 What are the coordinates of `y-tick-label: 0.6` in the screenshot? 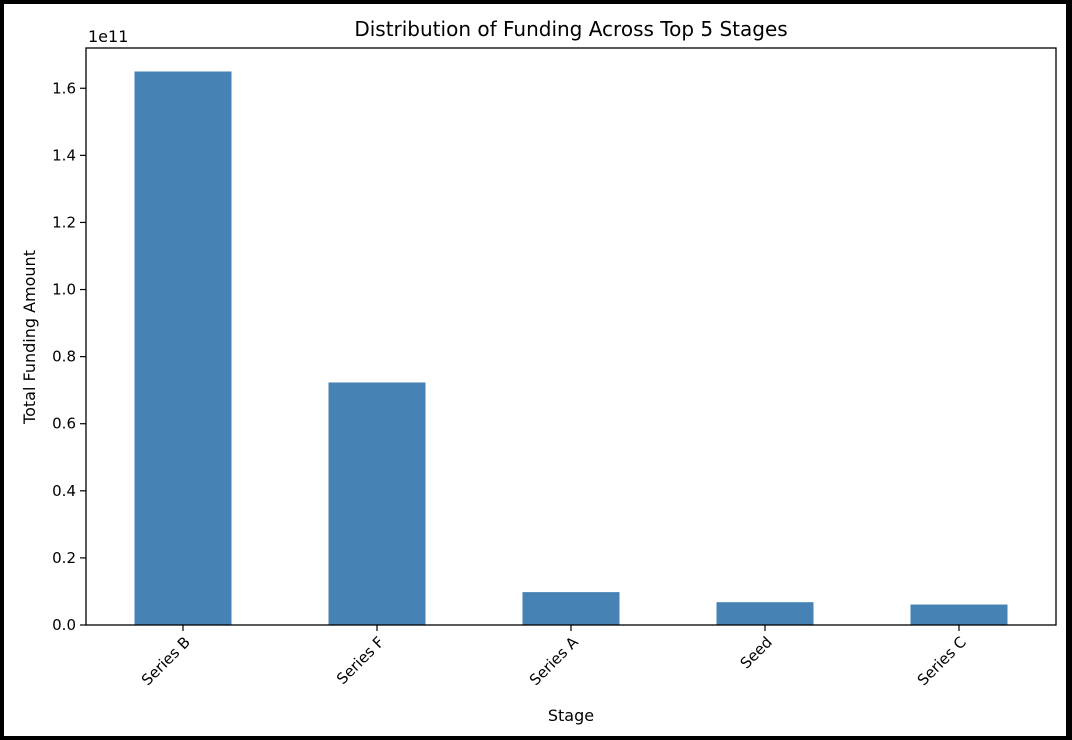 It's located at (64, 424).